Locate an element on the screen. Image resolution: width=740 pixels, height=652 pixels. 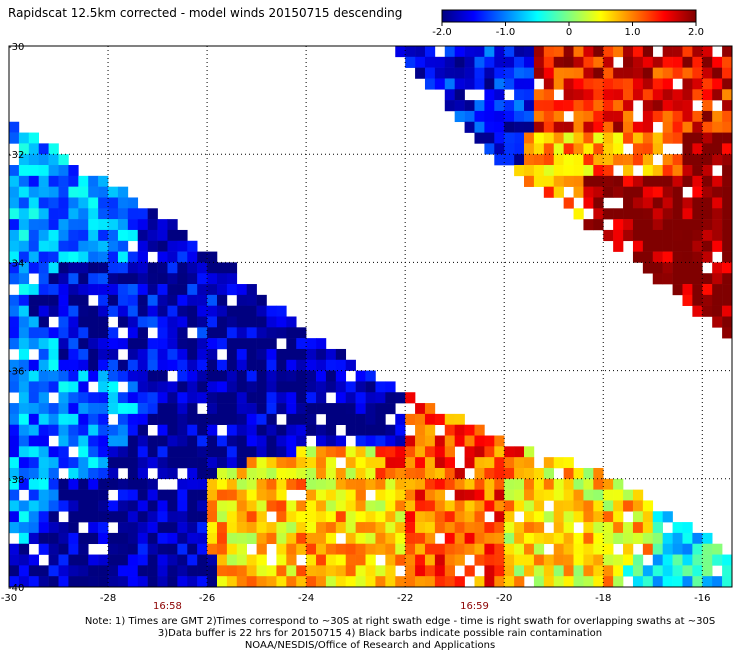
x-tick-label: -24 is located at coordinates (306, 598).